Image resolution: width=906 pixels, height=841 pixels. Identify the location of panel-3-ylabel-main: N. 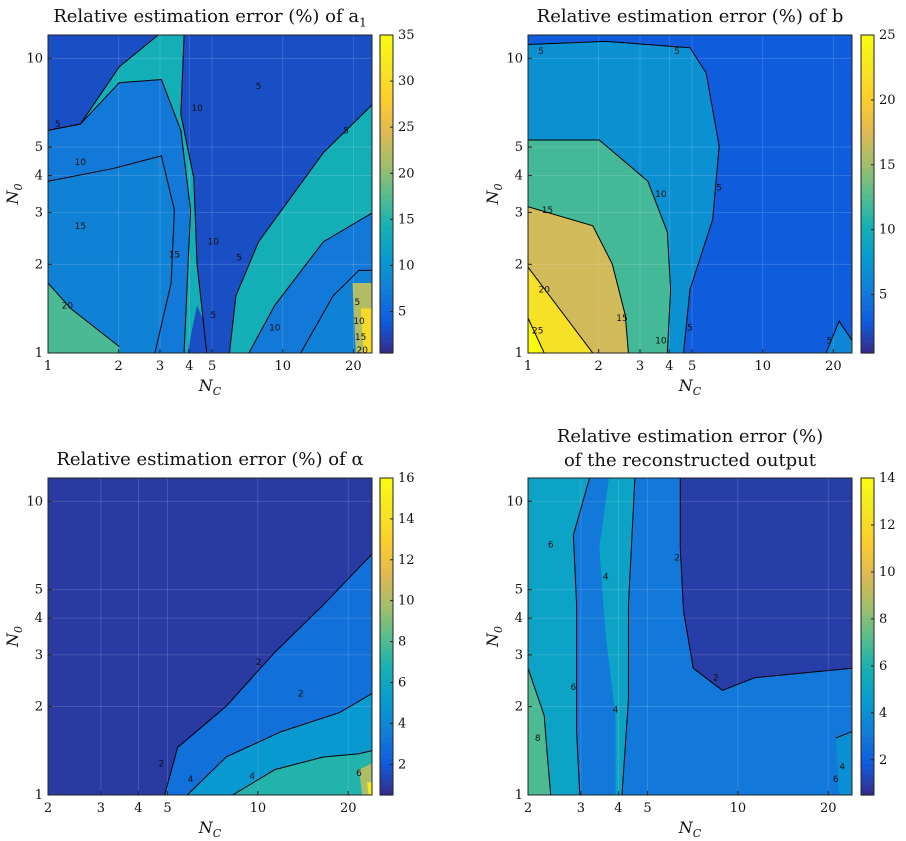
(12, 640).